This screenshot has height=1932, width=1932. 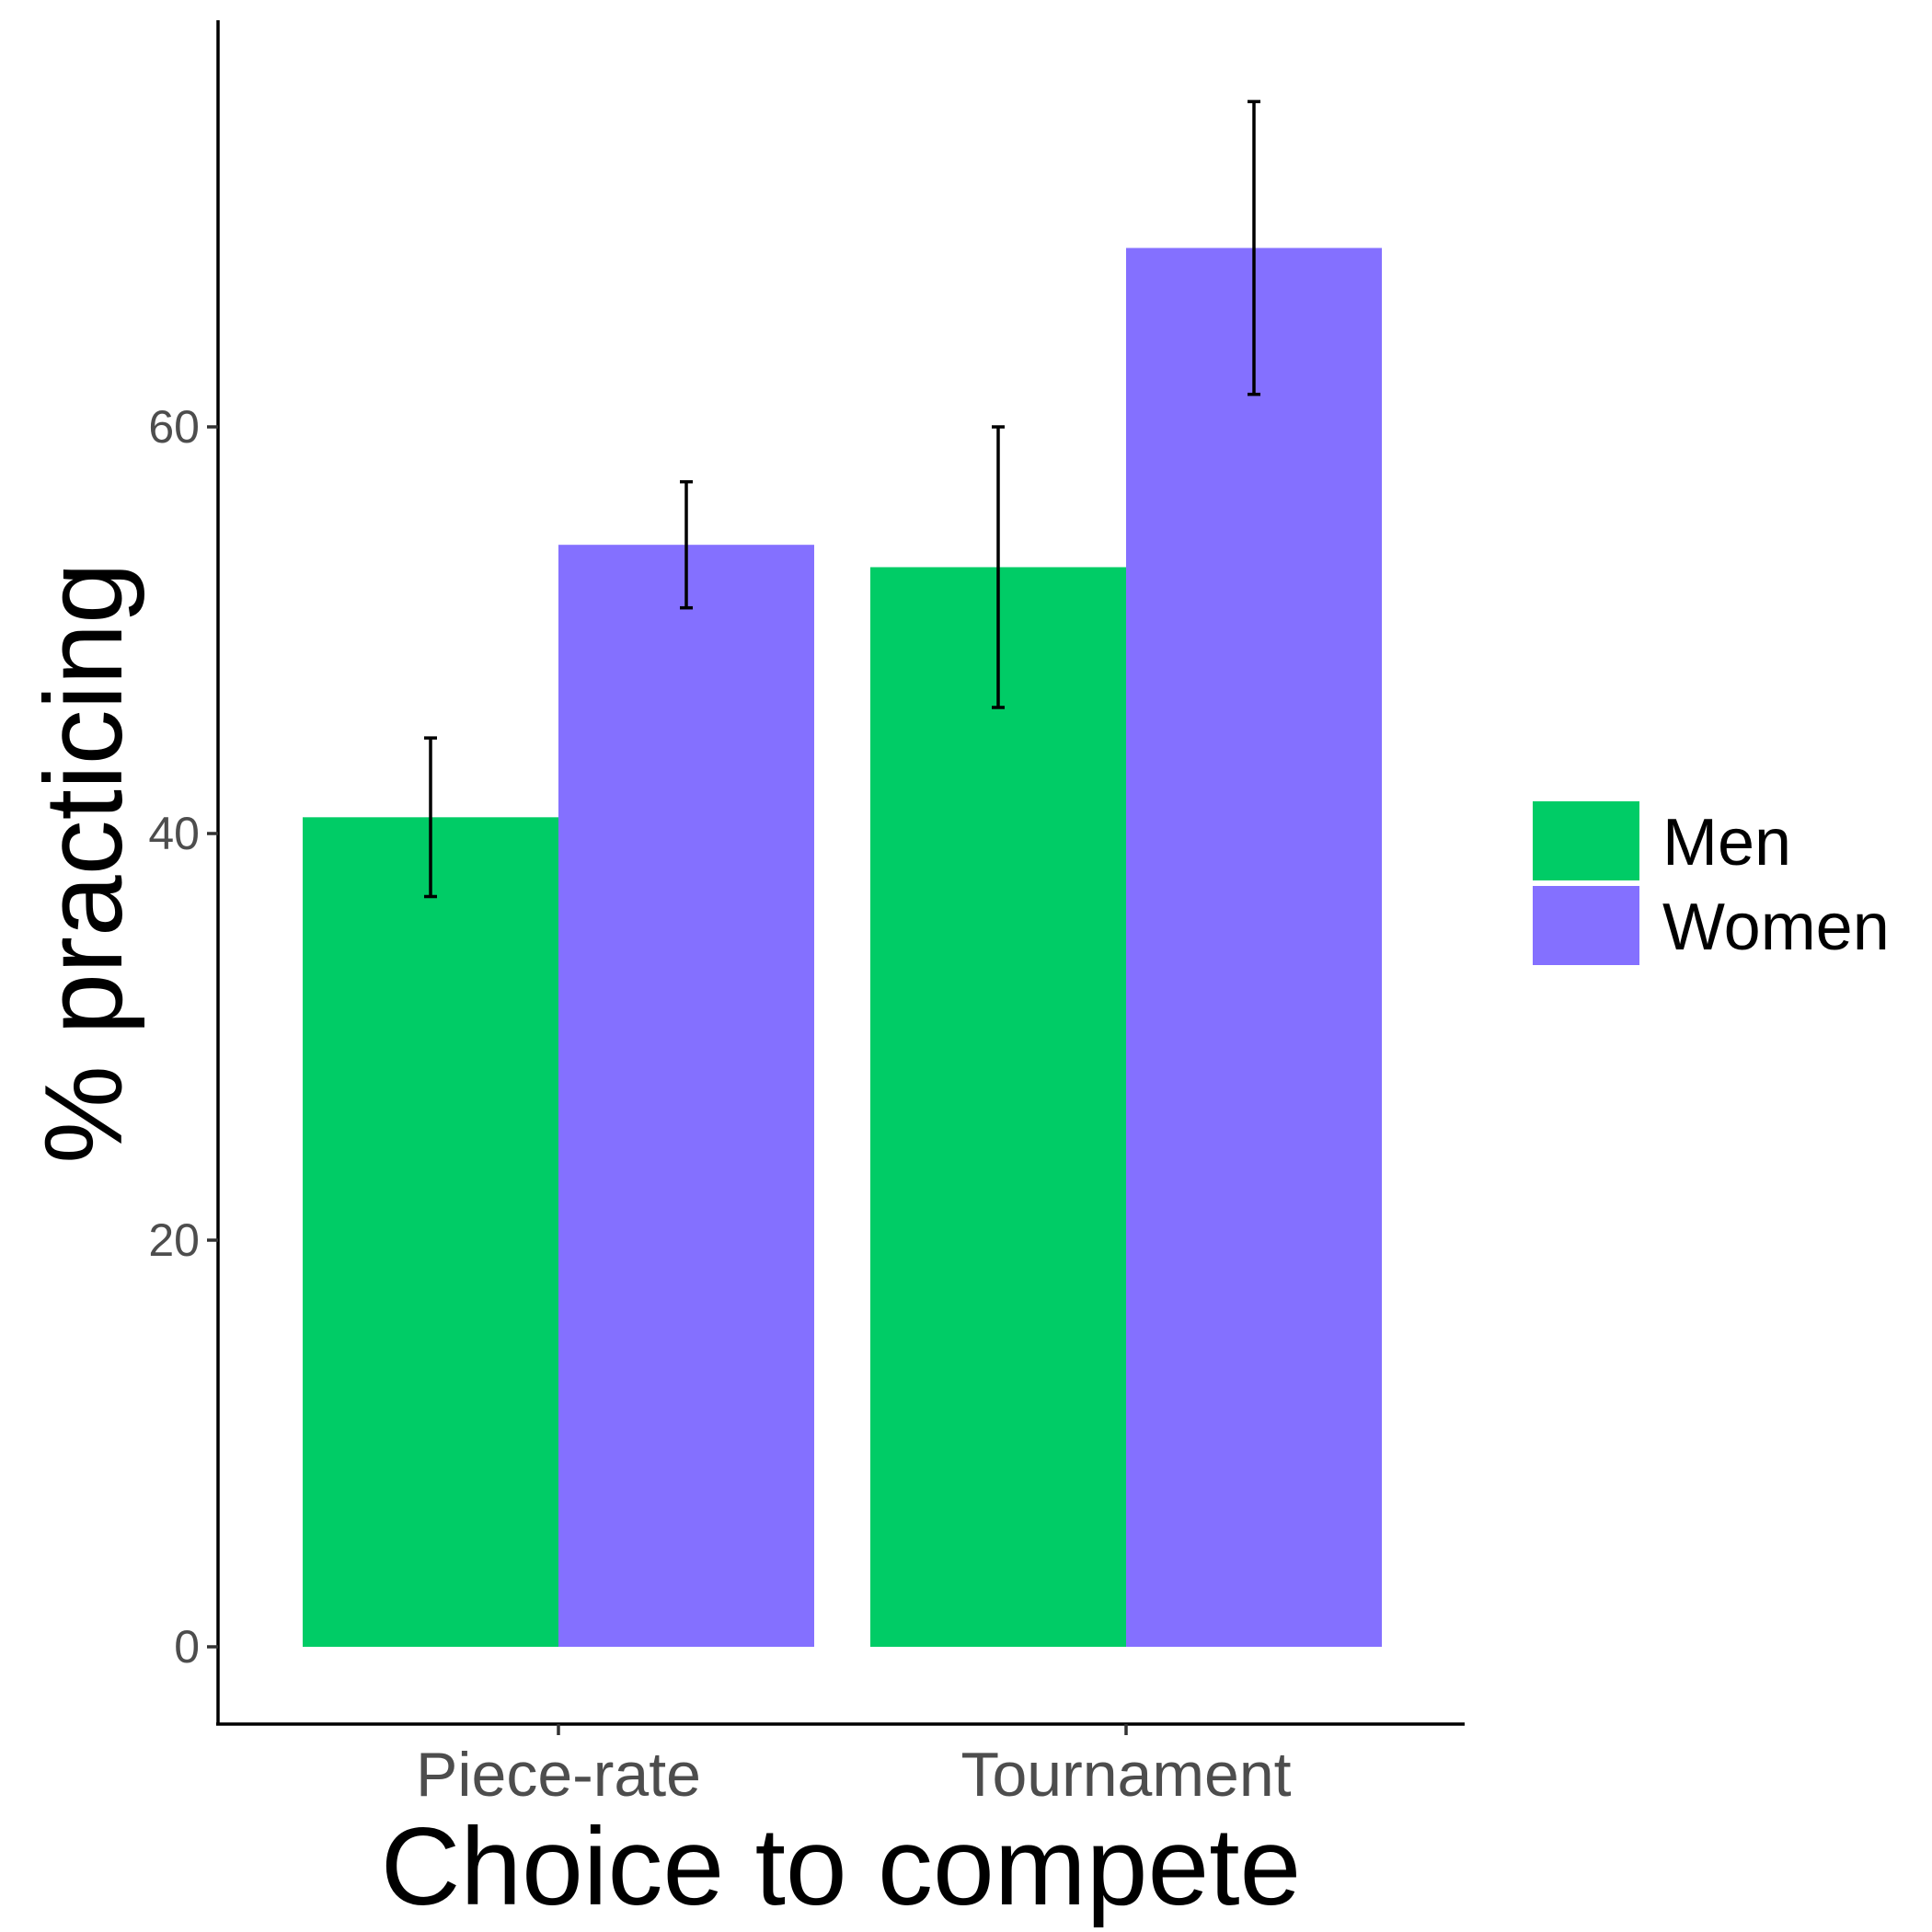 I want to click on x-axis-title: Choice to compete, so click(x=841, y=1866).